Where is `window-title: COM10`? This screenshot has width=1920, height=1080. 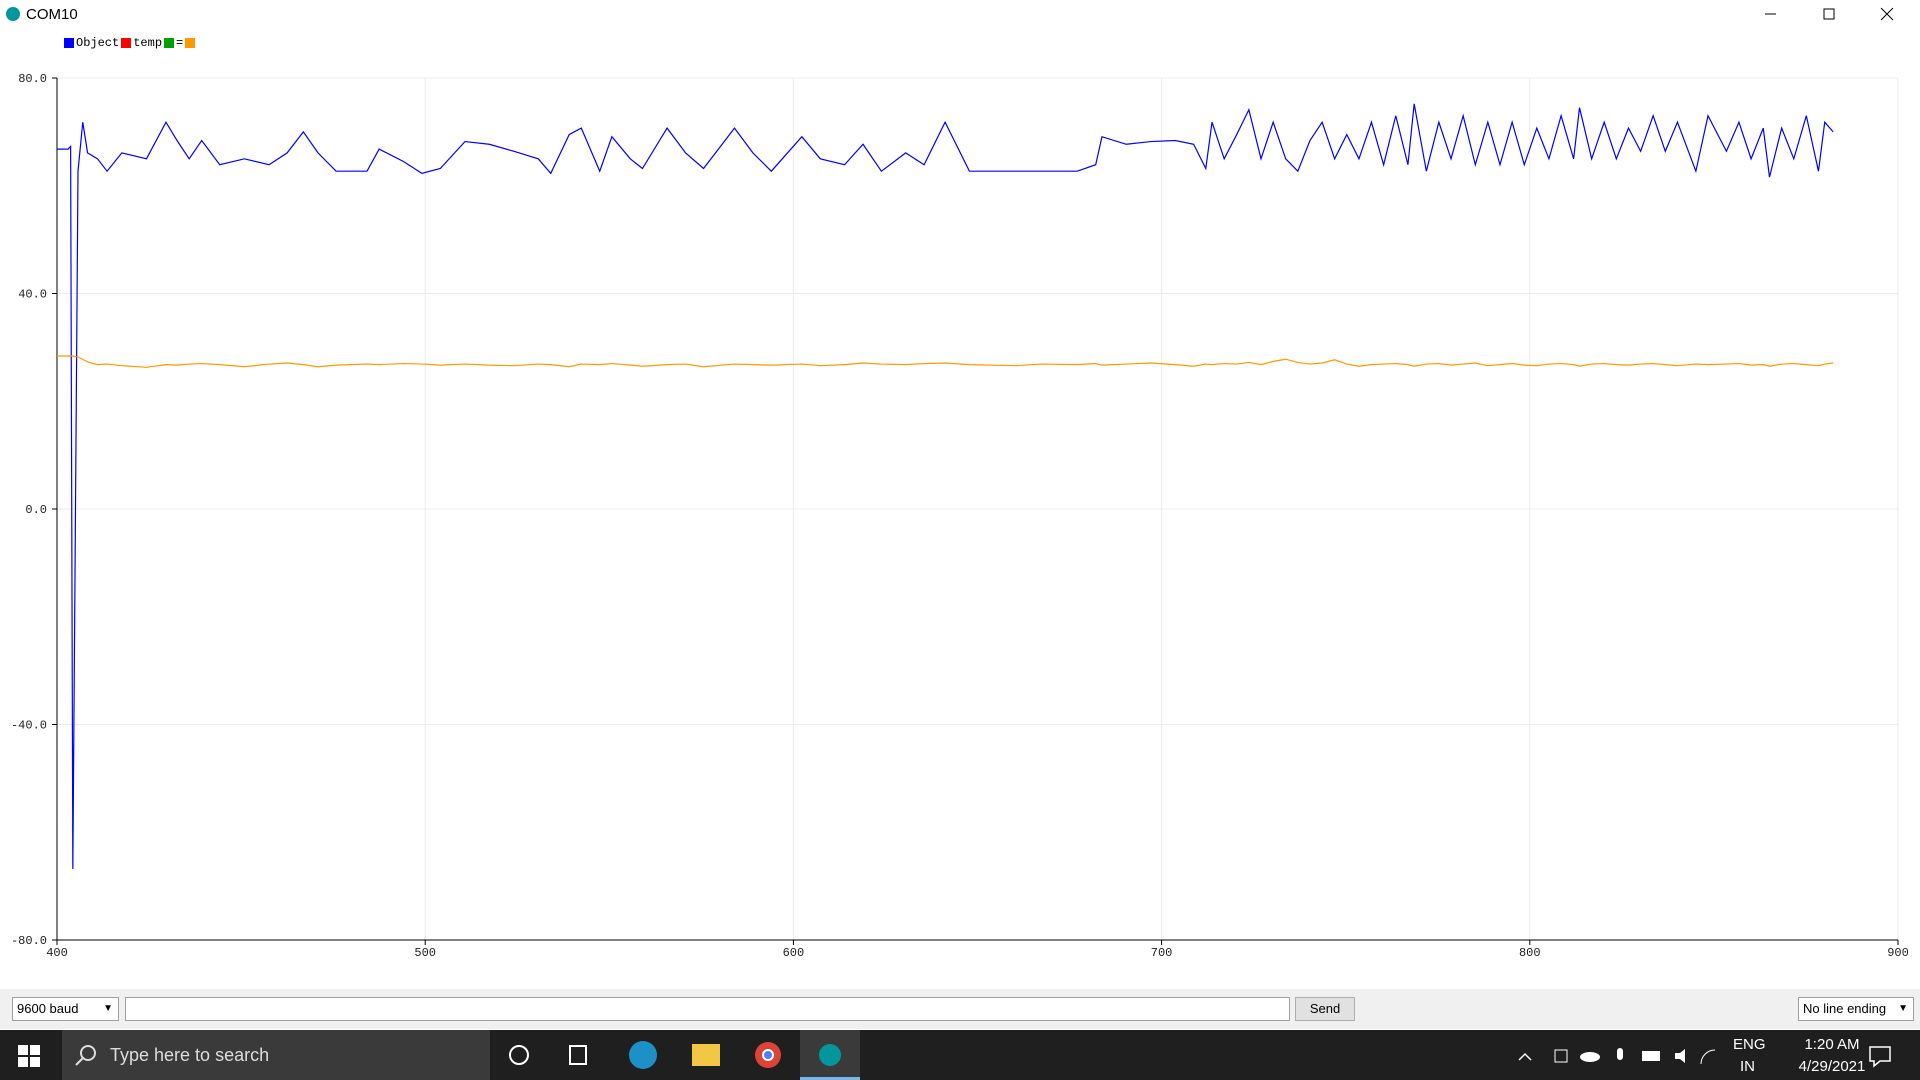
window-title: COM10 is located at coordinates (52, 14).